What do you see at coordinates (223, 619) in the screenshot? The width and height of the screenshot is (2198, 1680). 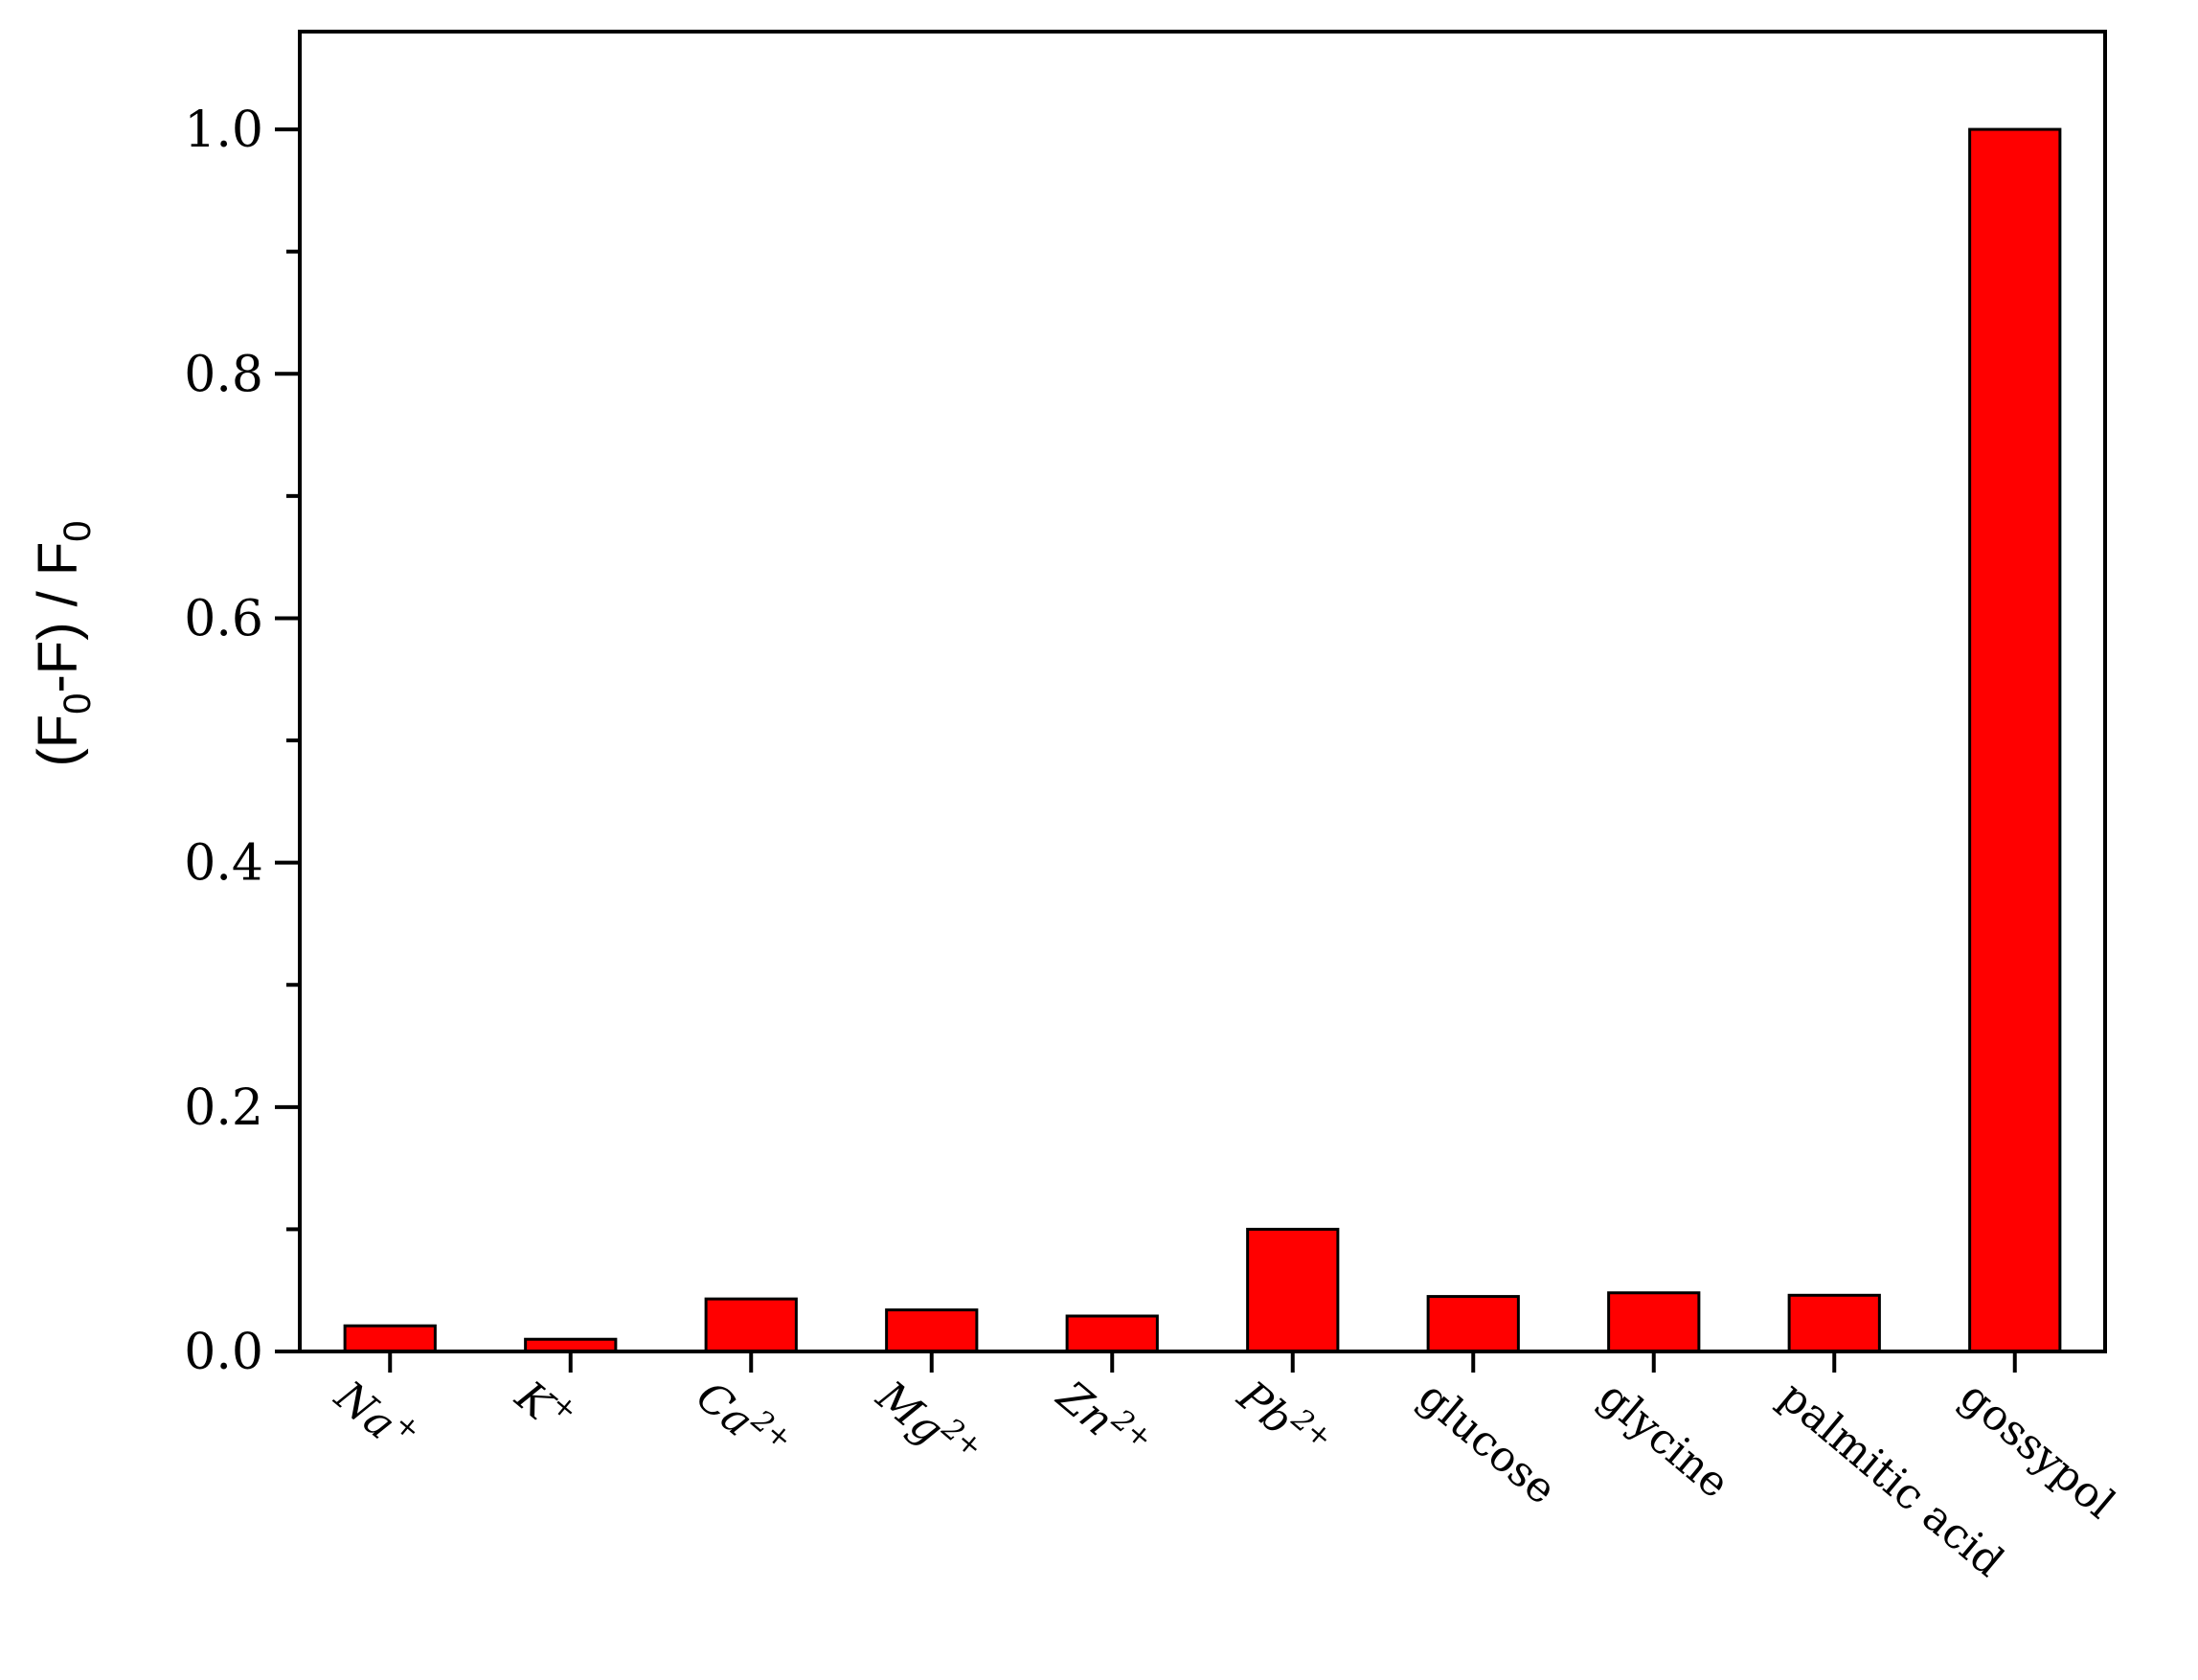 I see `y-tick-label: 0.6` at bounding box center [223, 619].